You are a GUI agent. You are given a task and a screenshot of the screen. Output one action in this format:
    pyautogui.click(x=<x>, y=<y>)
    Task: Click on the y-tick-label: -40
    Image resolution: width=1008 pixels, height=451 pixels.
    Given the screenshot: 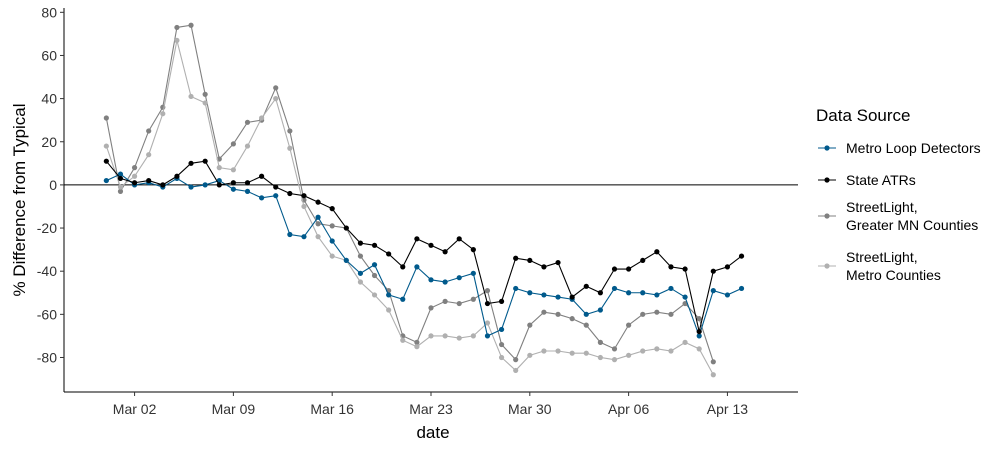 What is the action you would take?
    pyautogui.click(x=47, y=271)
    